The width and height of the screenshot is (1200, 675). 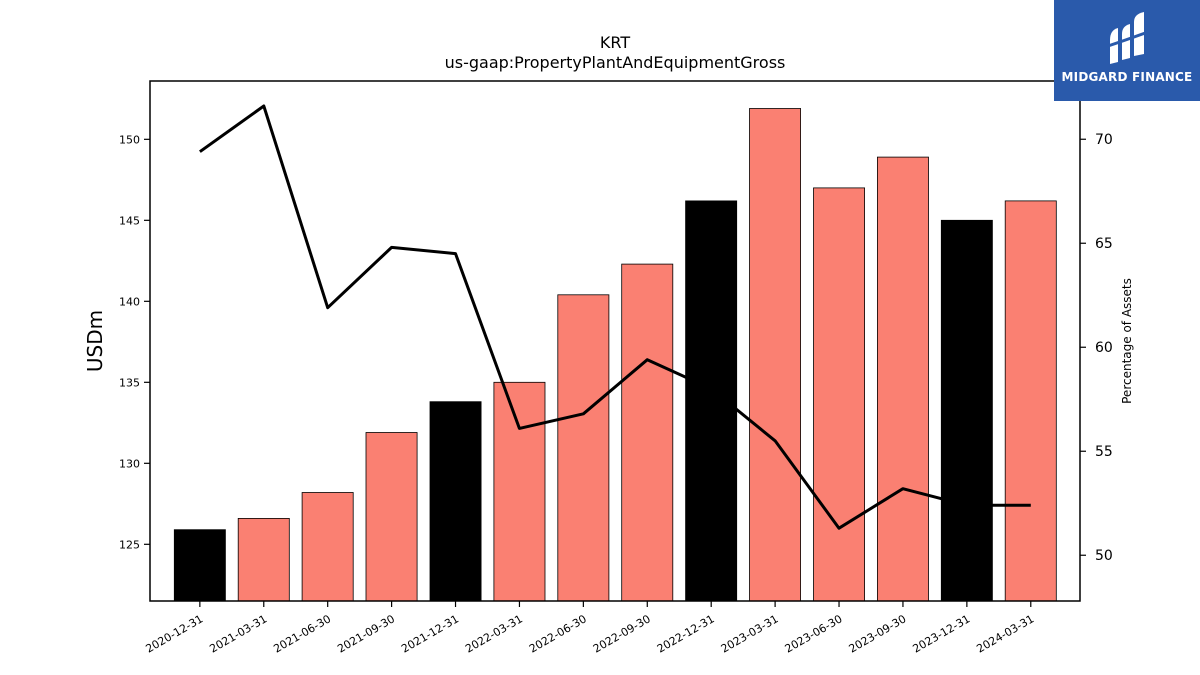 What do you see at coordinates (430, 633) in the screenshot?
I see `x-tick-label: 2021-12-31` at bounding box center [430, 633].